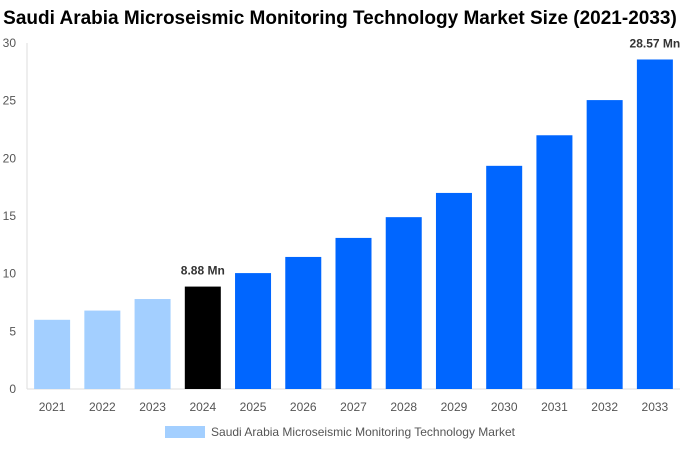 Image resolution: width=680 pixels, height=450 pixels. Describe the element at coordinates (10, 274) in the screenshot. I see `y-tick-label: 10` at that location.